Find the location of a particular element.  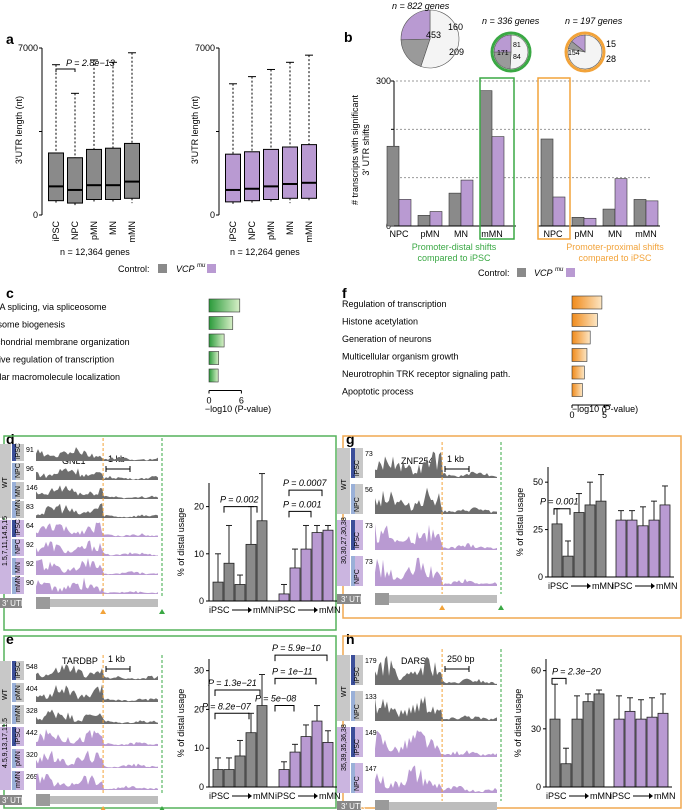

f-term: Multicellular organism growth is located at coordinates (400, 357).